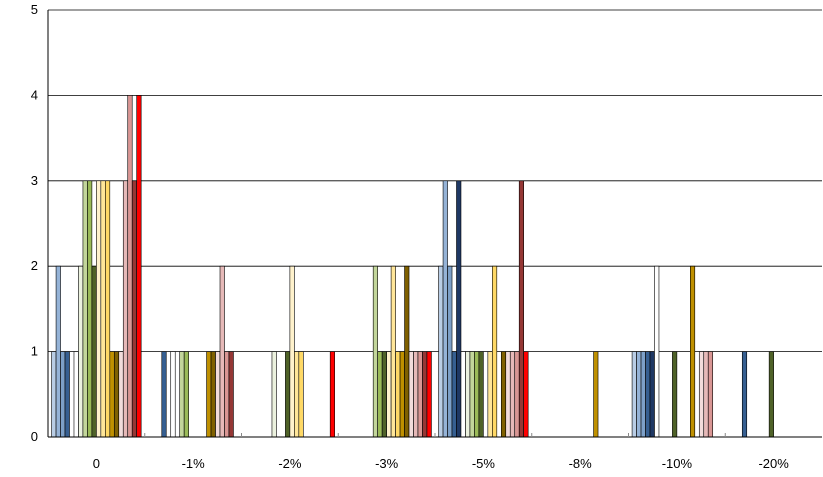 The height and width of the screenshot is (477, 823). What do you see at coordinates (581, 463) in the screenshot?
I see `x-tick-label: -8%` at bounding box center [581, 463].